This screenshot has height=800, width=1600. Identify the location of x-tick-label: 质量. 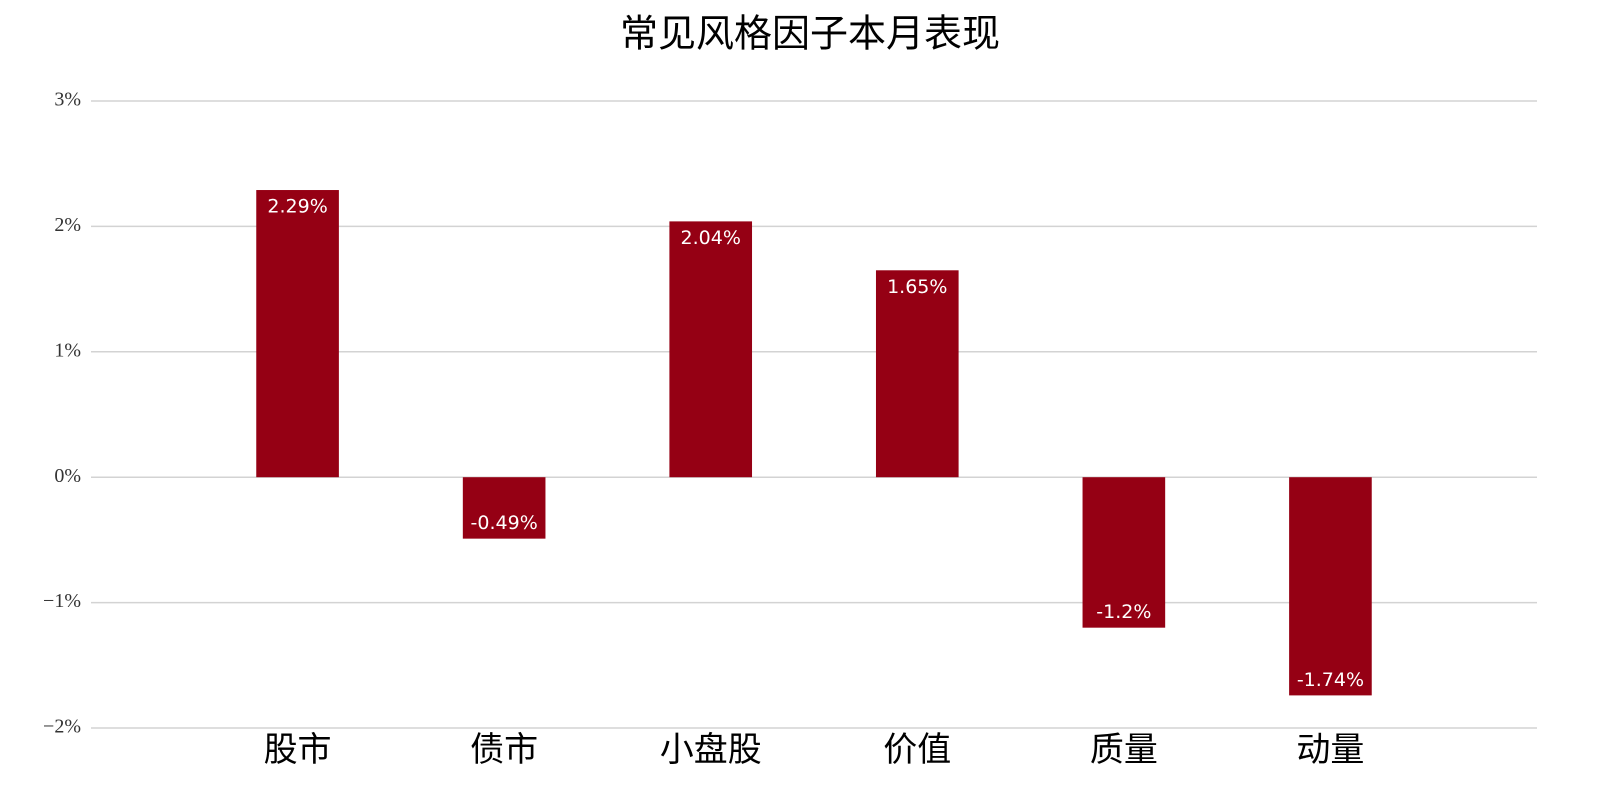
(1124, 750).